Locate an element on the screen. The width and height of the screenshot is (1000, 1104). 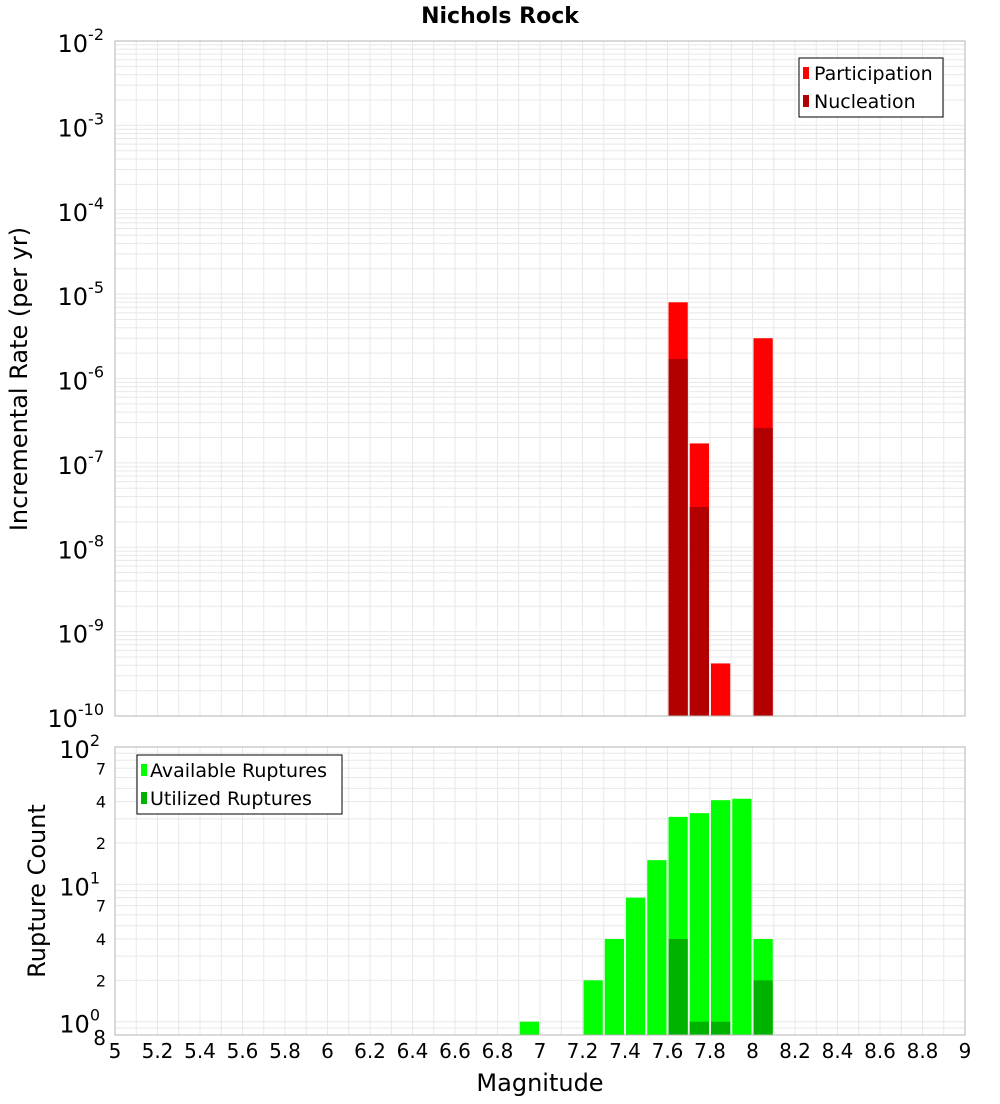
x-tick-label: 6 is located at coordinates (327, 1051).